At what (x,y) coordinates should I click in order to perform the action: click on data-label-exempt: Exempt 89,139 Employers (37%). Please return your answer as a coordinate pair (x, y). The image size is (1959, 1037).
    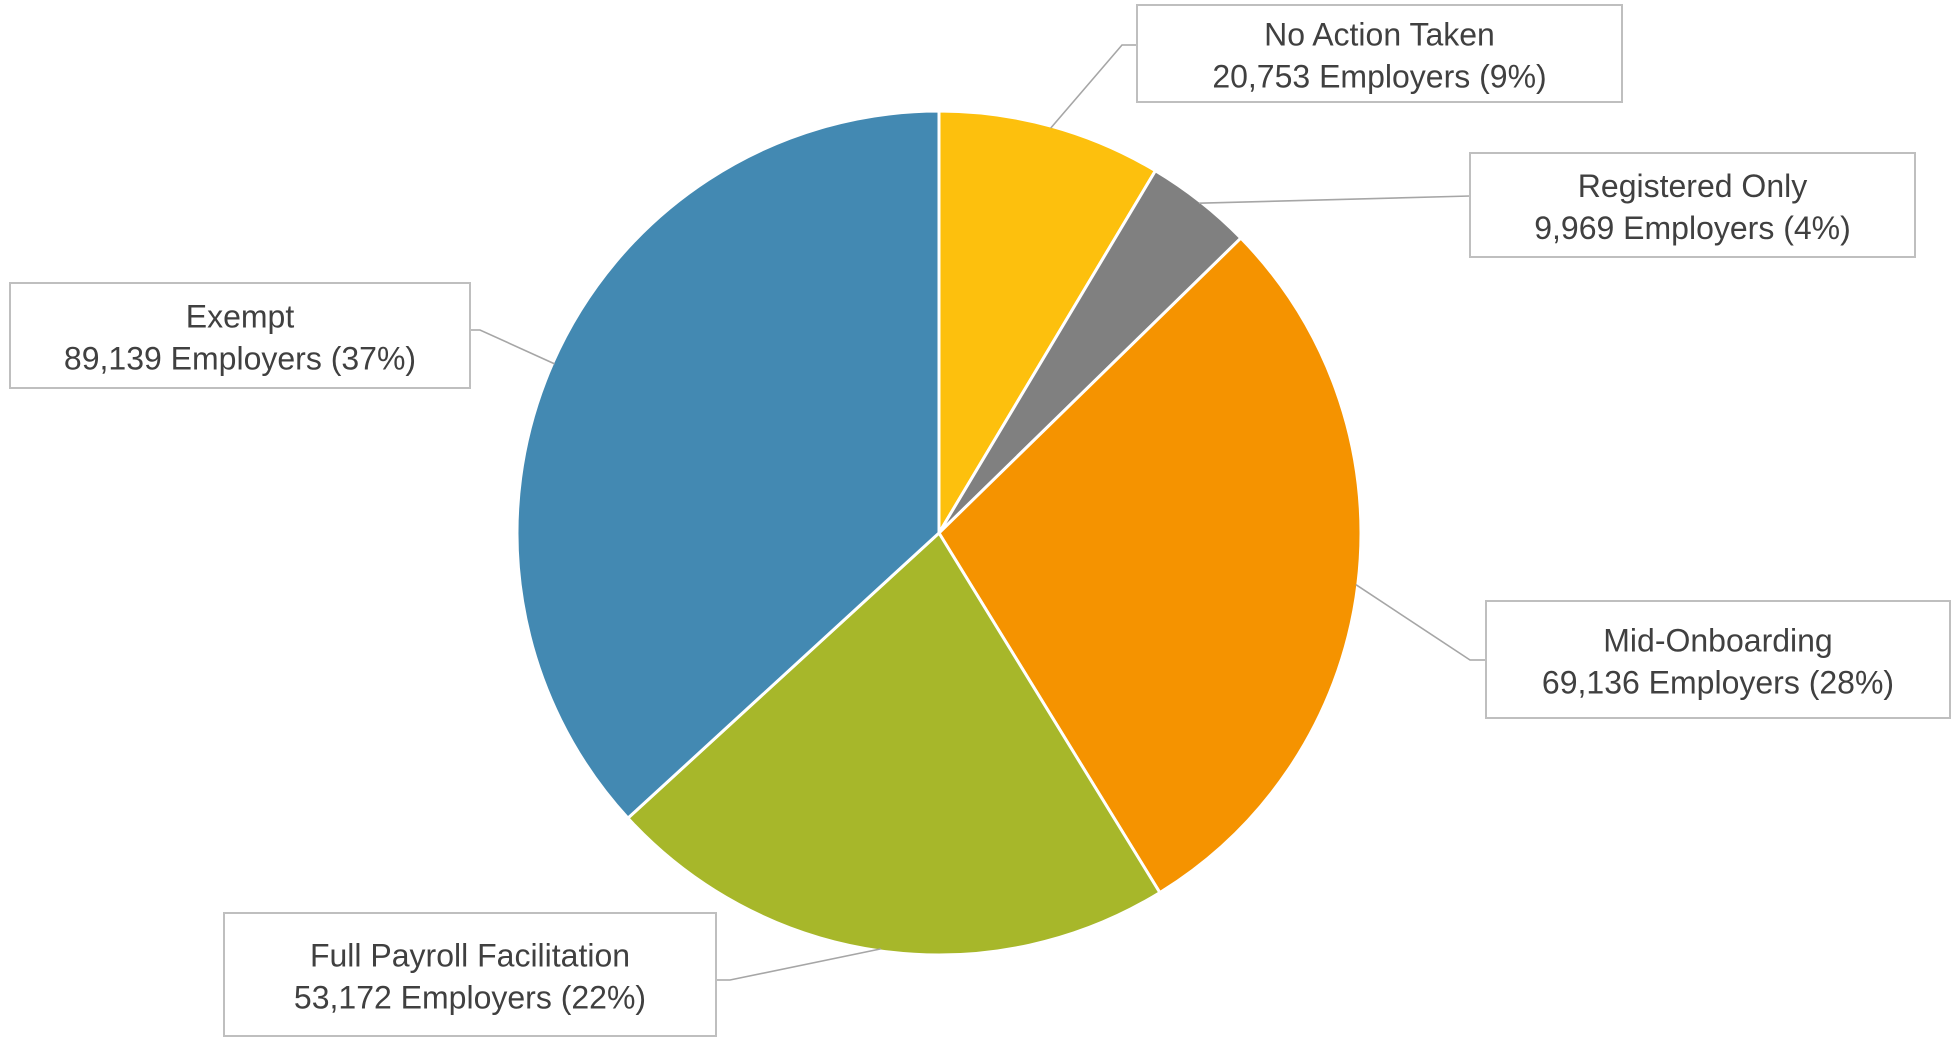
    Looking at the image, I should click on (240, 335).